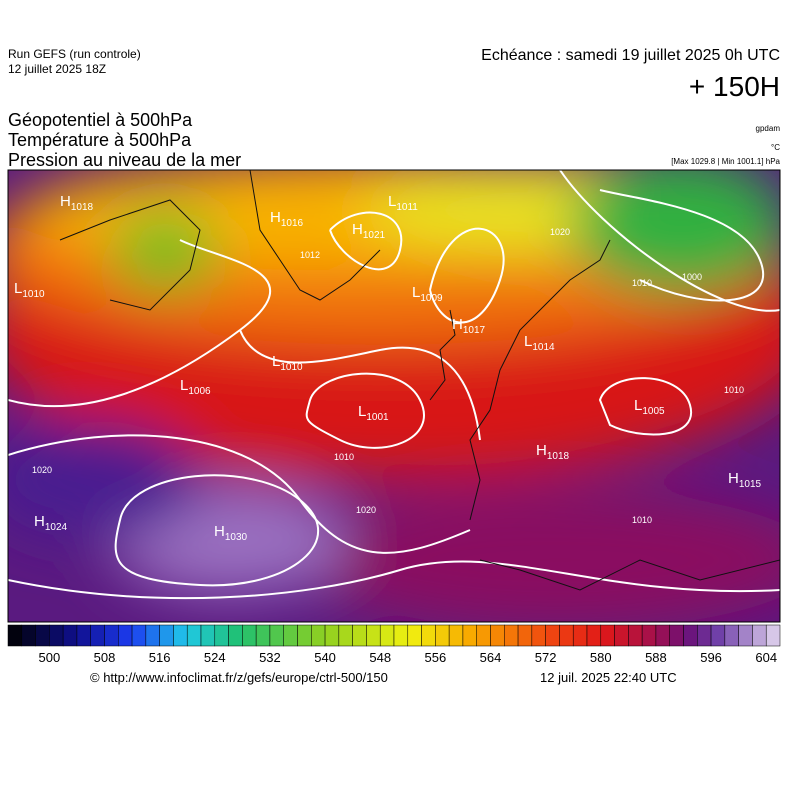  What do you see at coordinates (74, 54) in the screenshot?
I see `run-label: Run GEFS (run controle)` at bounding box center [74, 54].